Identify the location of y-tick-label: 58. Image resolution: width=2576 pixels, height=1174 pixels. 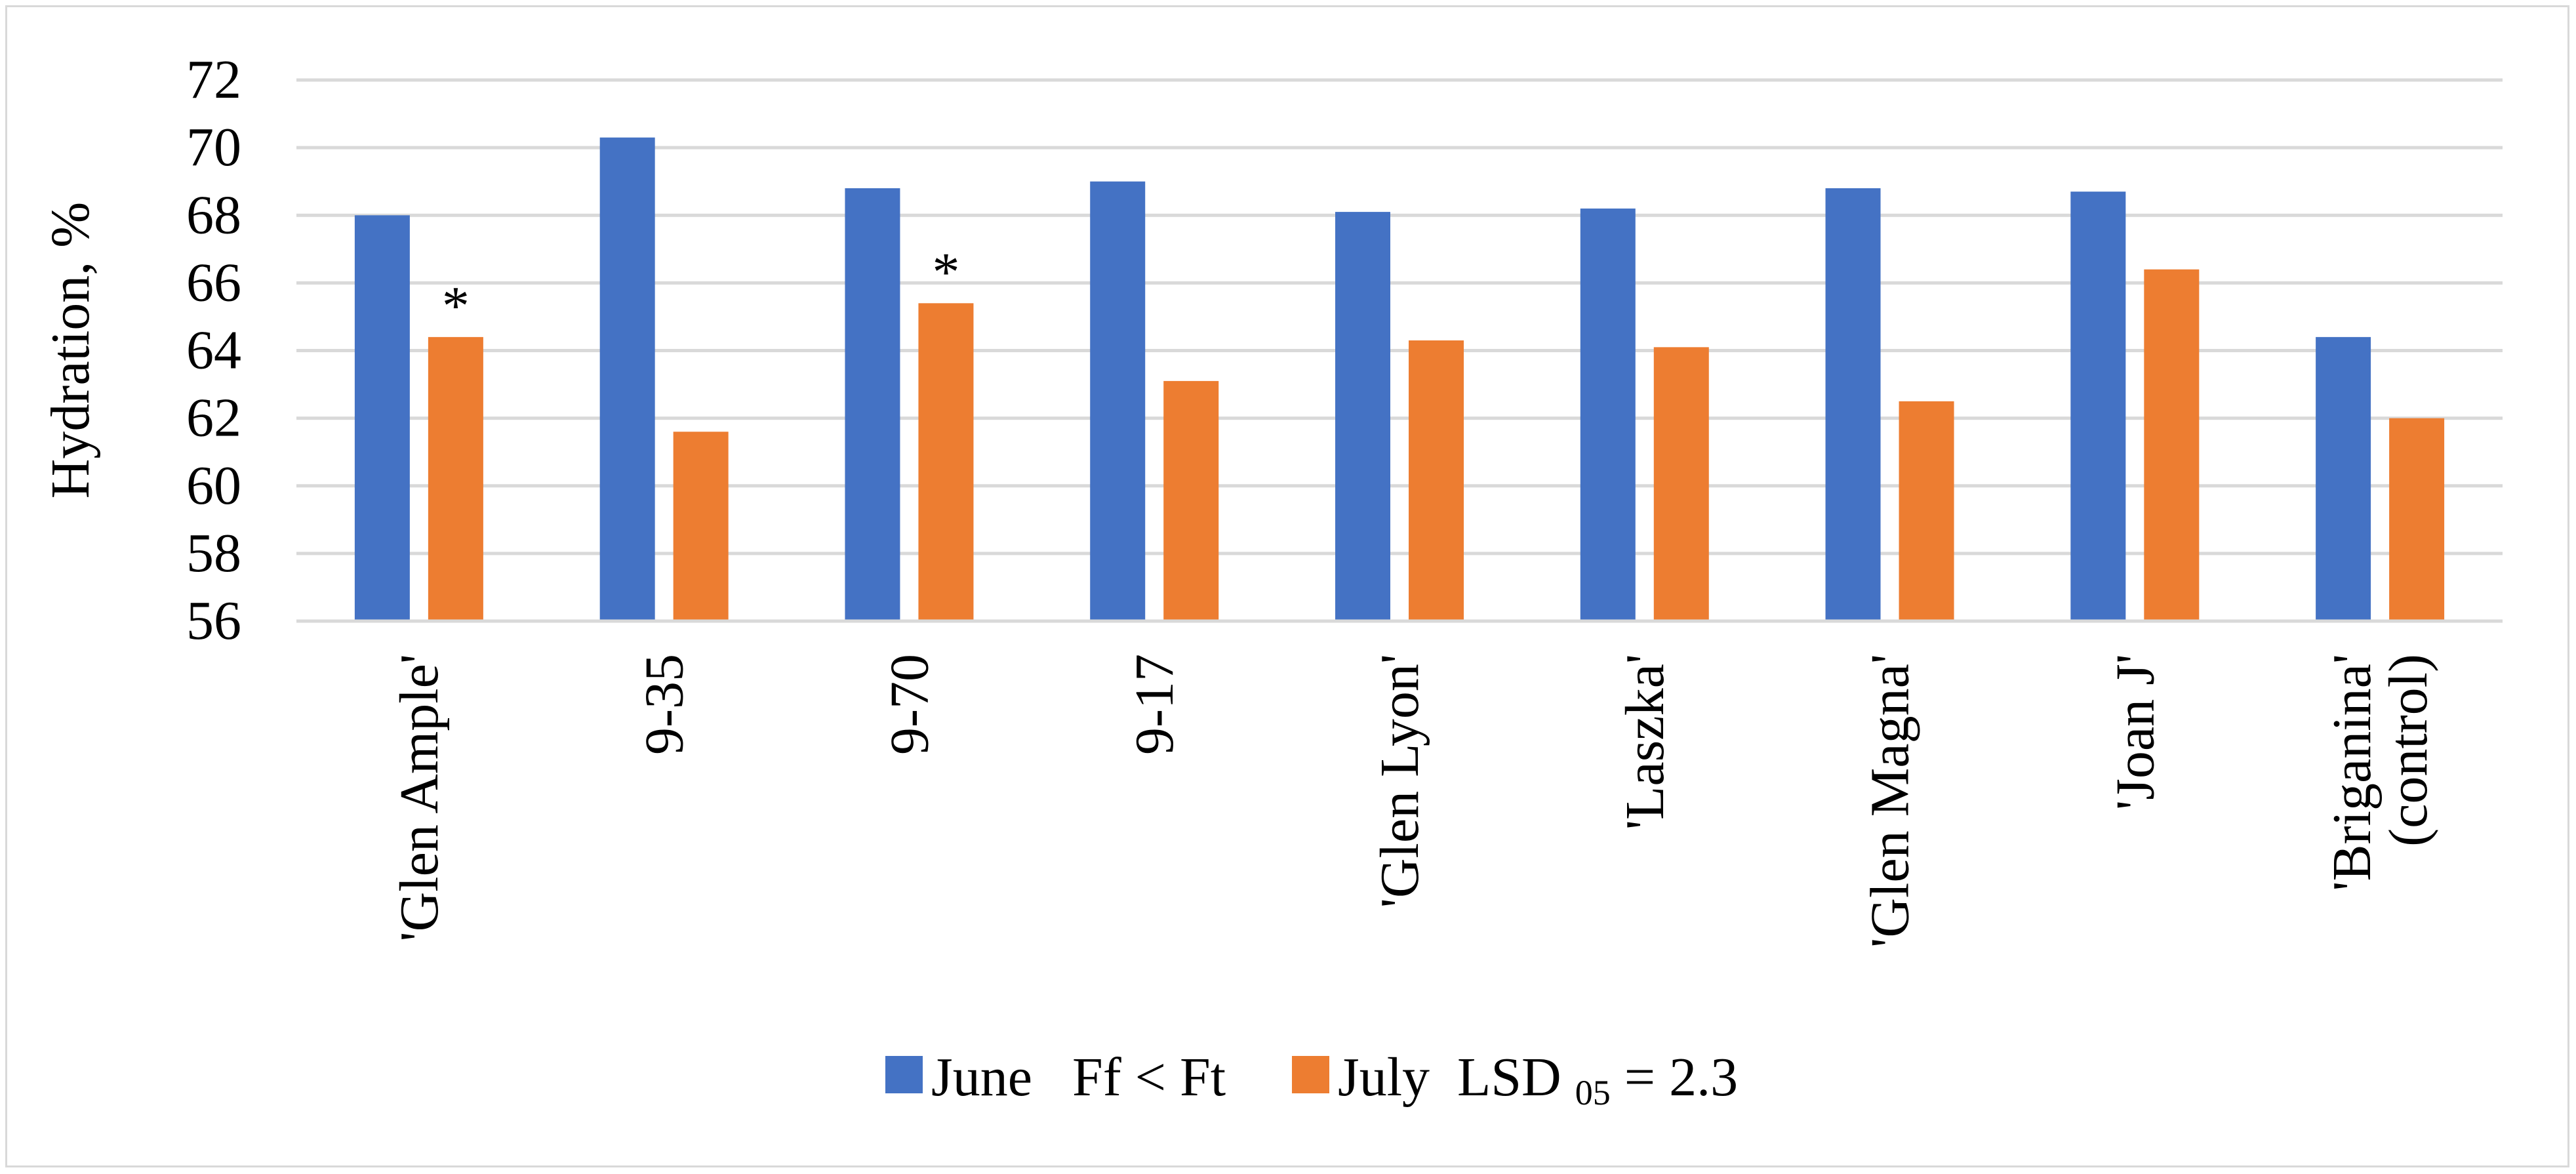
(213, 553).